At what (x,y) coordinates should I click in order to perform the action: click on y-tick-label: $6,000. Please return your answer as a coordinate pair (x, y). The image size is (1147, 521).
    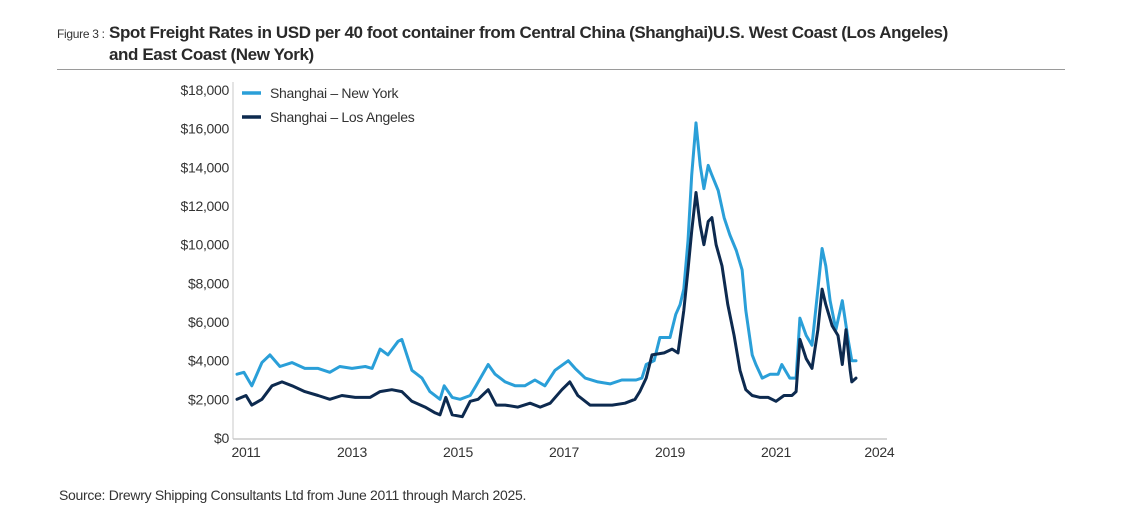
    Looking at the image, I should click on (209, 322).